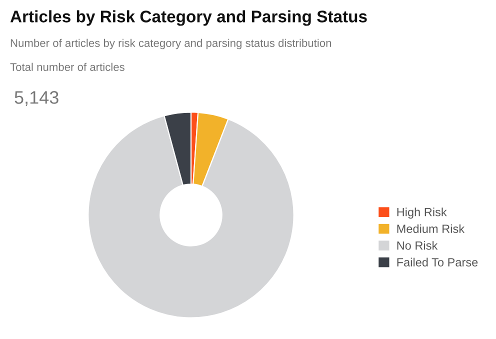 This screenshot has height=339, width=496. I want to click on legend-label: No Risk, so click(417, 245).